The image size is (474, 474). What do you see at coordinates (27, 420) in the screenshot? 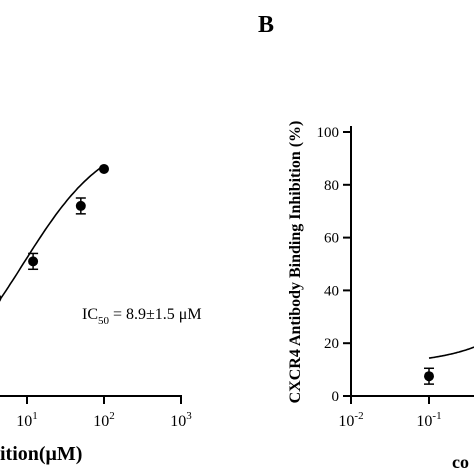
I see `x-tick-label: 10¹` at bounding box center [27, 420].